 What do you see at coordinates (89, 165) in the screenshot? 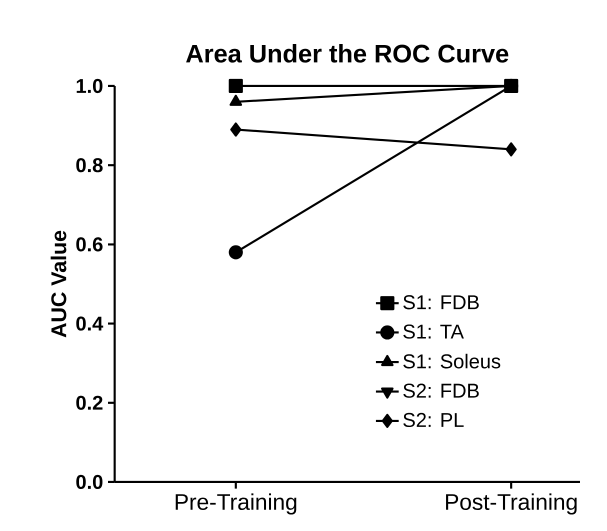
I see `y-tick-label: 0.8` at bounding box center [89, 165].